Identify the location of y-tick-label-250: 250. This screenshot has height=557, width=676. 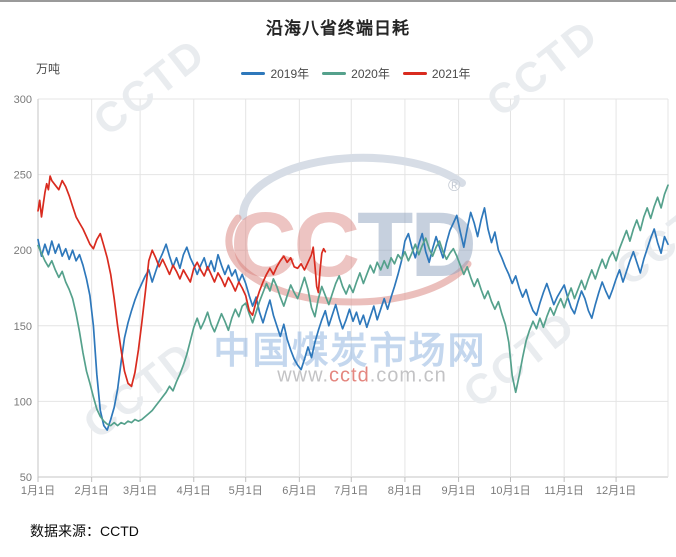
(23, 176).